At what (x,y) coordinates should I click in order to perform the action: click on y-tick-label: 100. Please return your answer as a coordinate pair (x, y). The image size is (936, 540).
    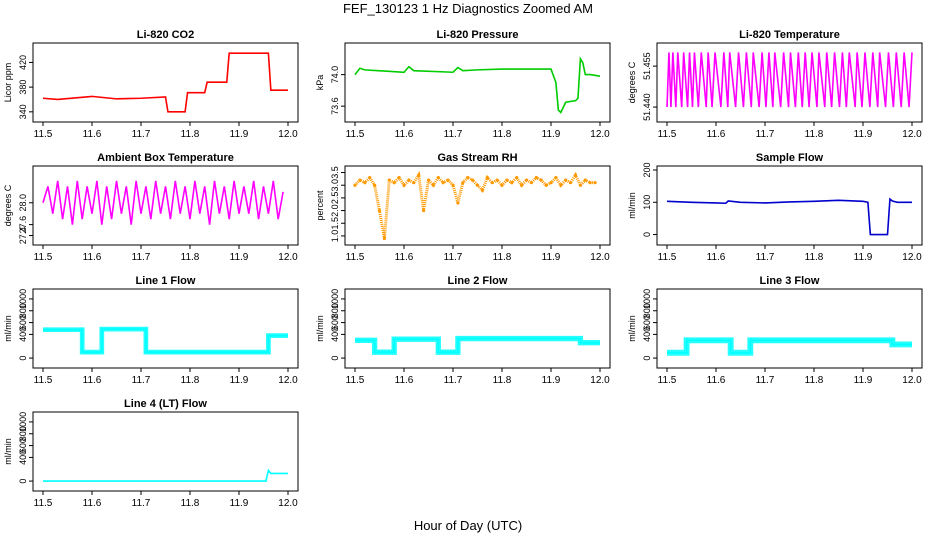
    Looking at the image, I should click on (647, 202).